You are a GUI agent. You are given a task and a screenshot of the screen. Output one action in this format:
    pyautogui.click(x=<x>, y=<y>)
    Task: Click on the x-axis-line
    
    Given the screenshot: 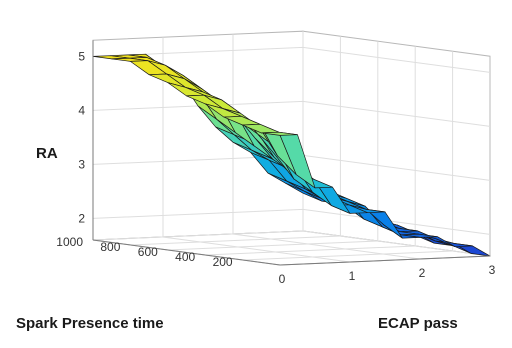 What is the action you would take?
    pyautogui.click(x=385, y=260)
    